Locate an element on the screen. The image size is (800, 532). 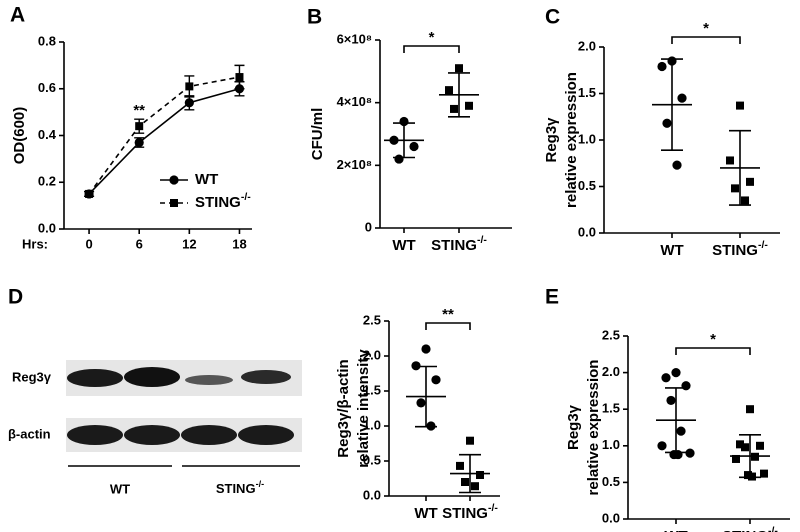
y-tick-label: 0.6 is located at coordinates (47, 87).